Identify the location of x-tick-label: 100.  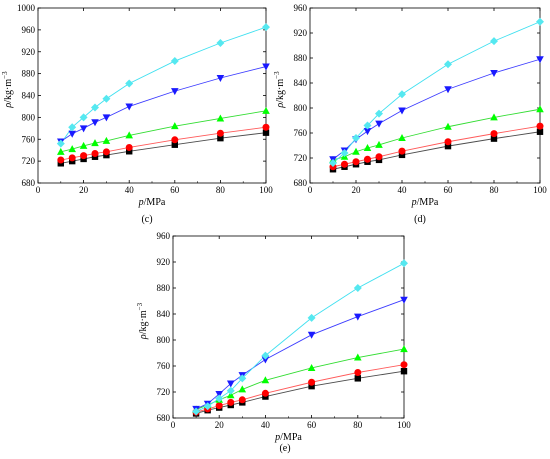
(540, 190).